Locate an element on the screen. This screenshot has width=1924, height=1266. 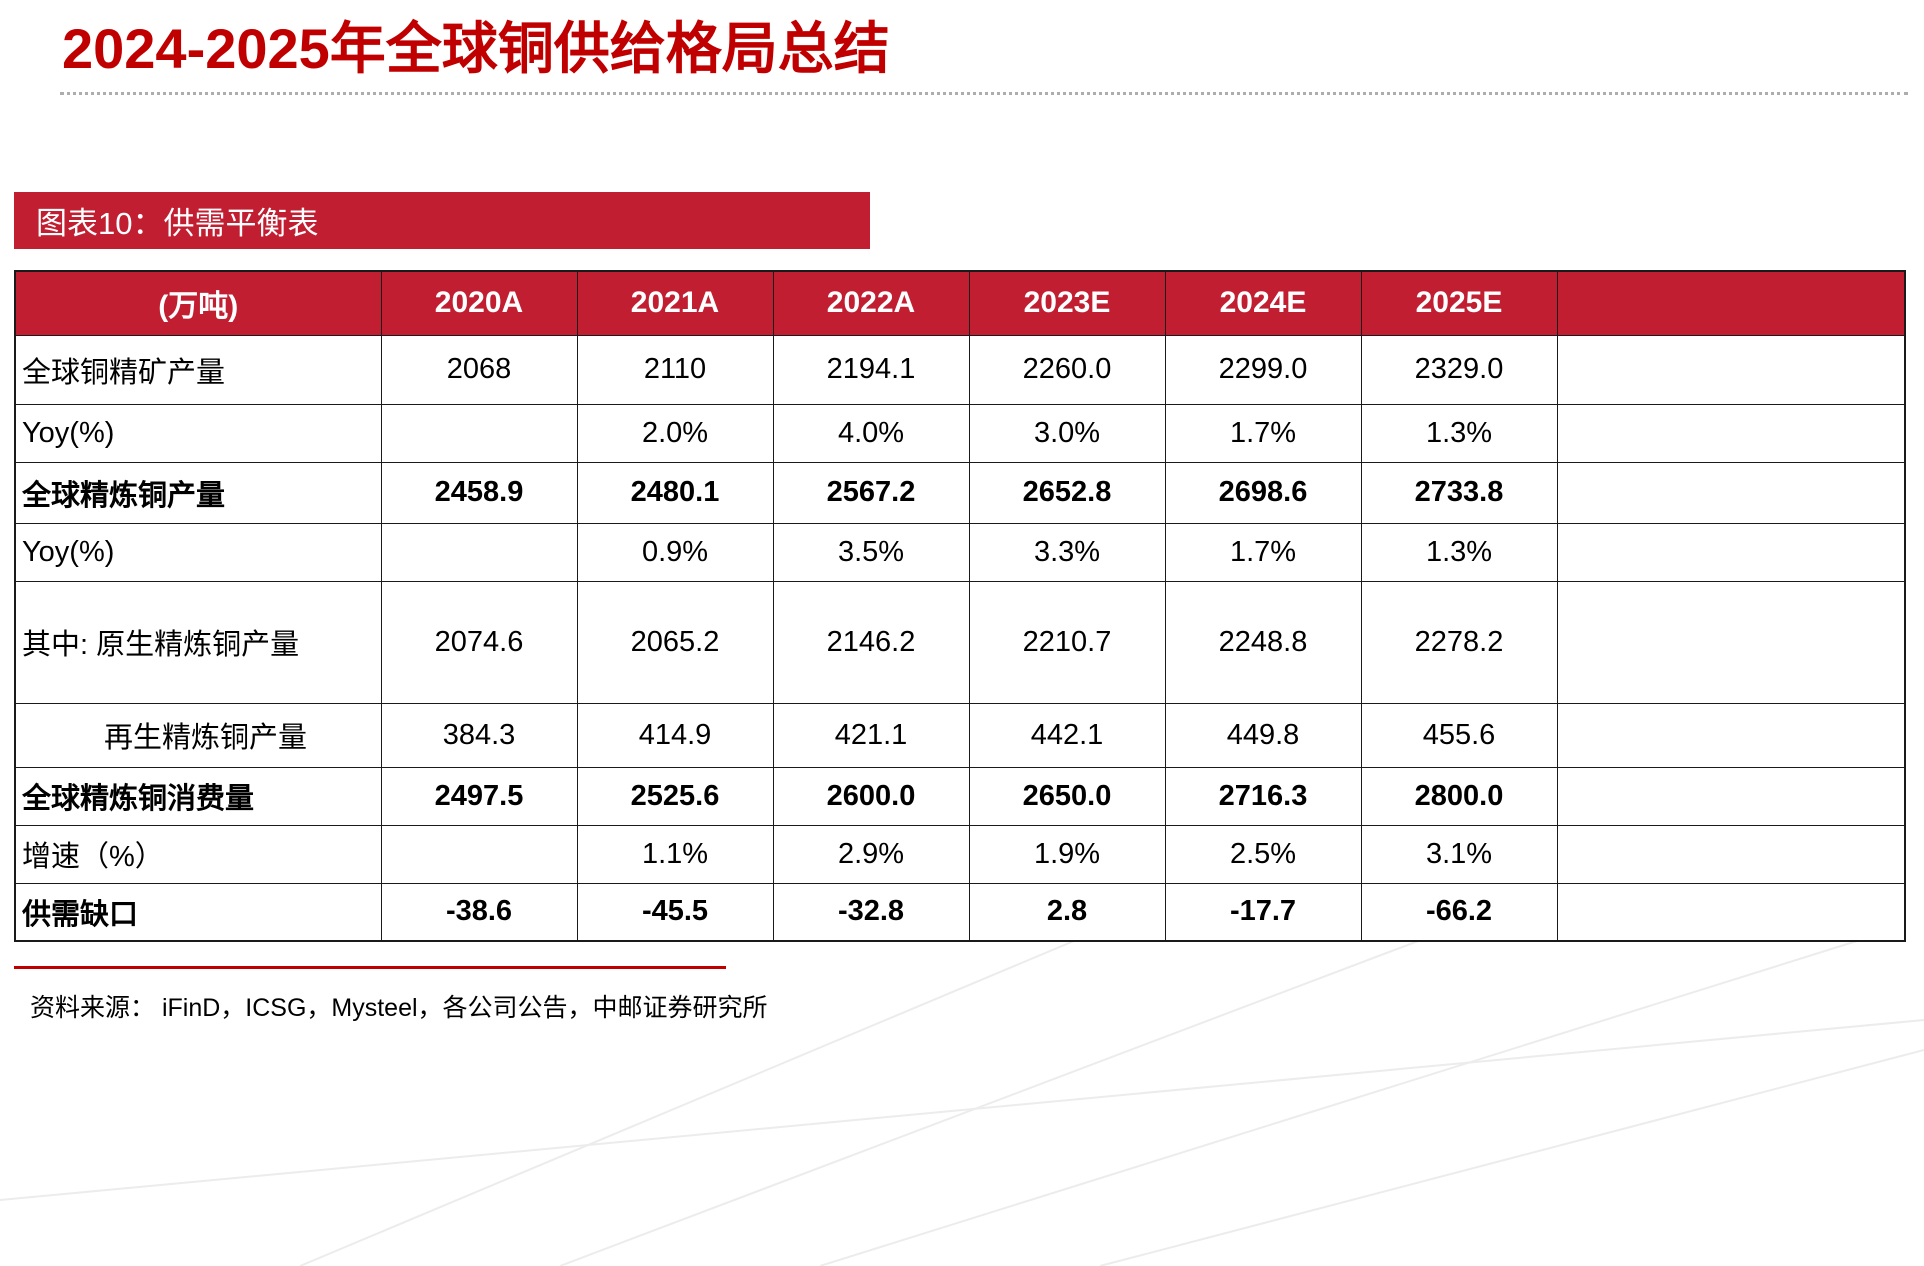
table-row: 再生精炼铜产量 384.3 414.9 421.1 442.1 449.8 455.6 is located at coordinates (960, 735).